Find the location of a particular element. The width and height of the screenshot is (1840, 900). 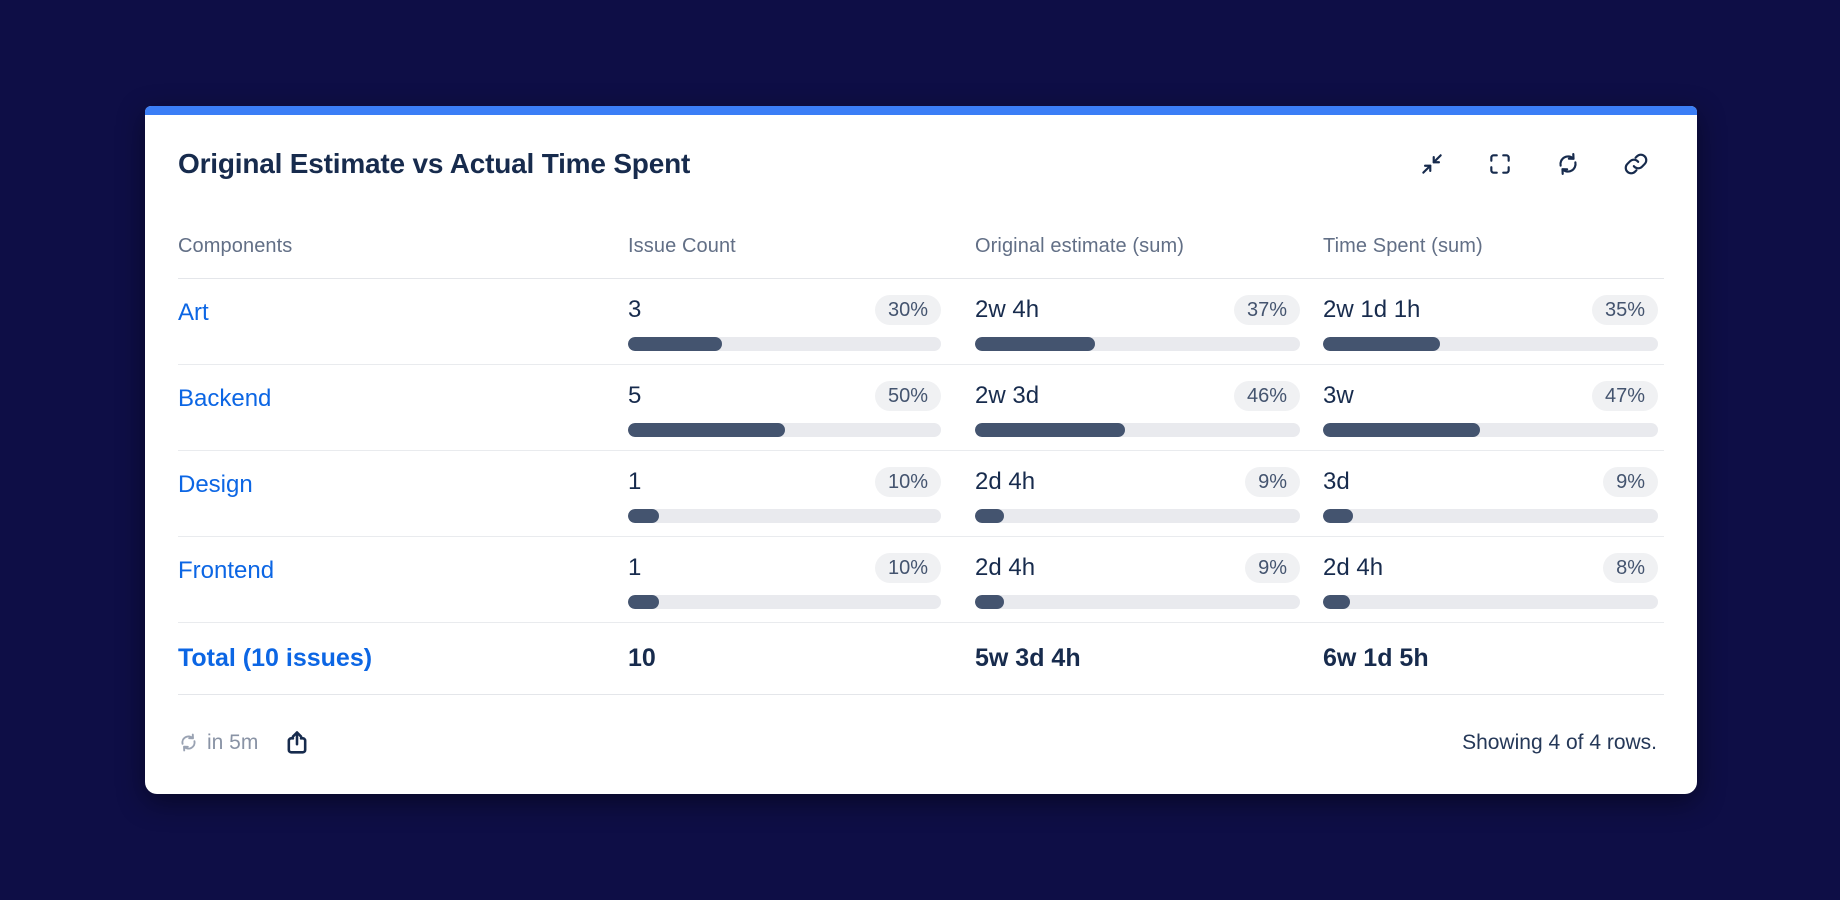

minimize-icon is located at coordinates (1432, 164).